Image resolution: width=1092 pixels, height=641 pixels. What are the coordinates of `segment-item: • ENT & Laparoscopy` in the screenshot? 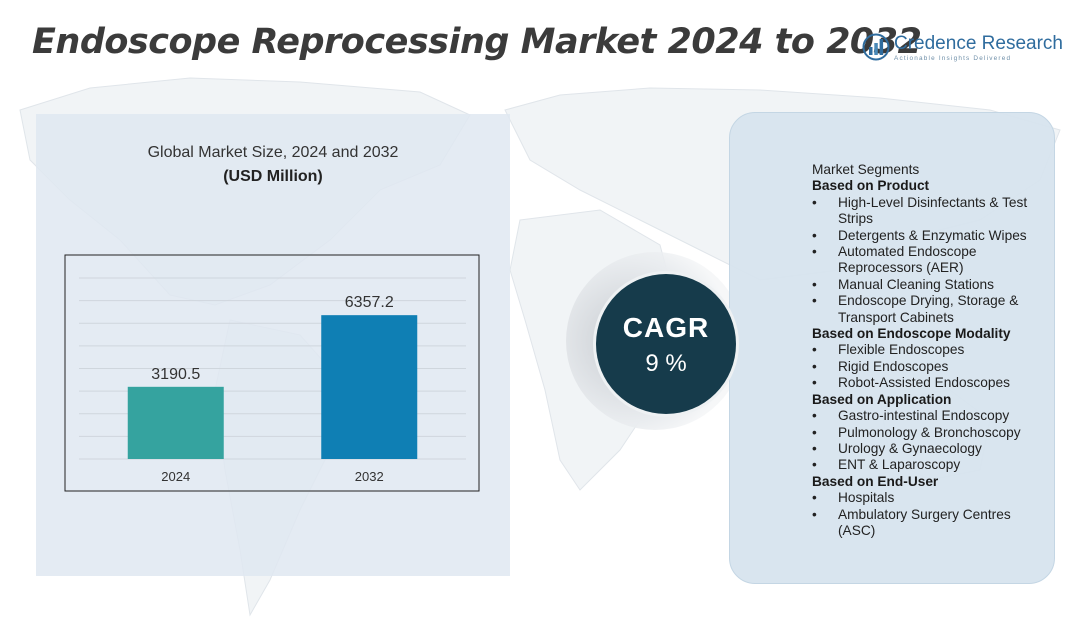 It's located at (930, 465).